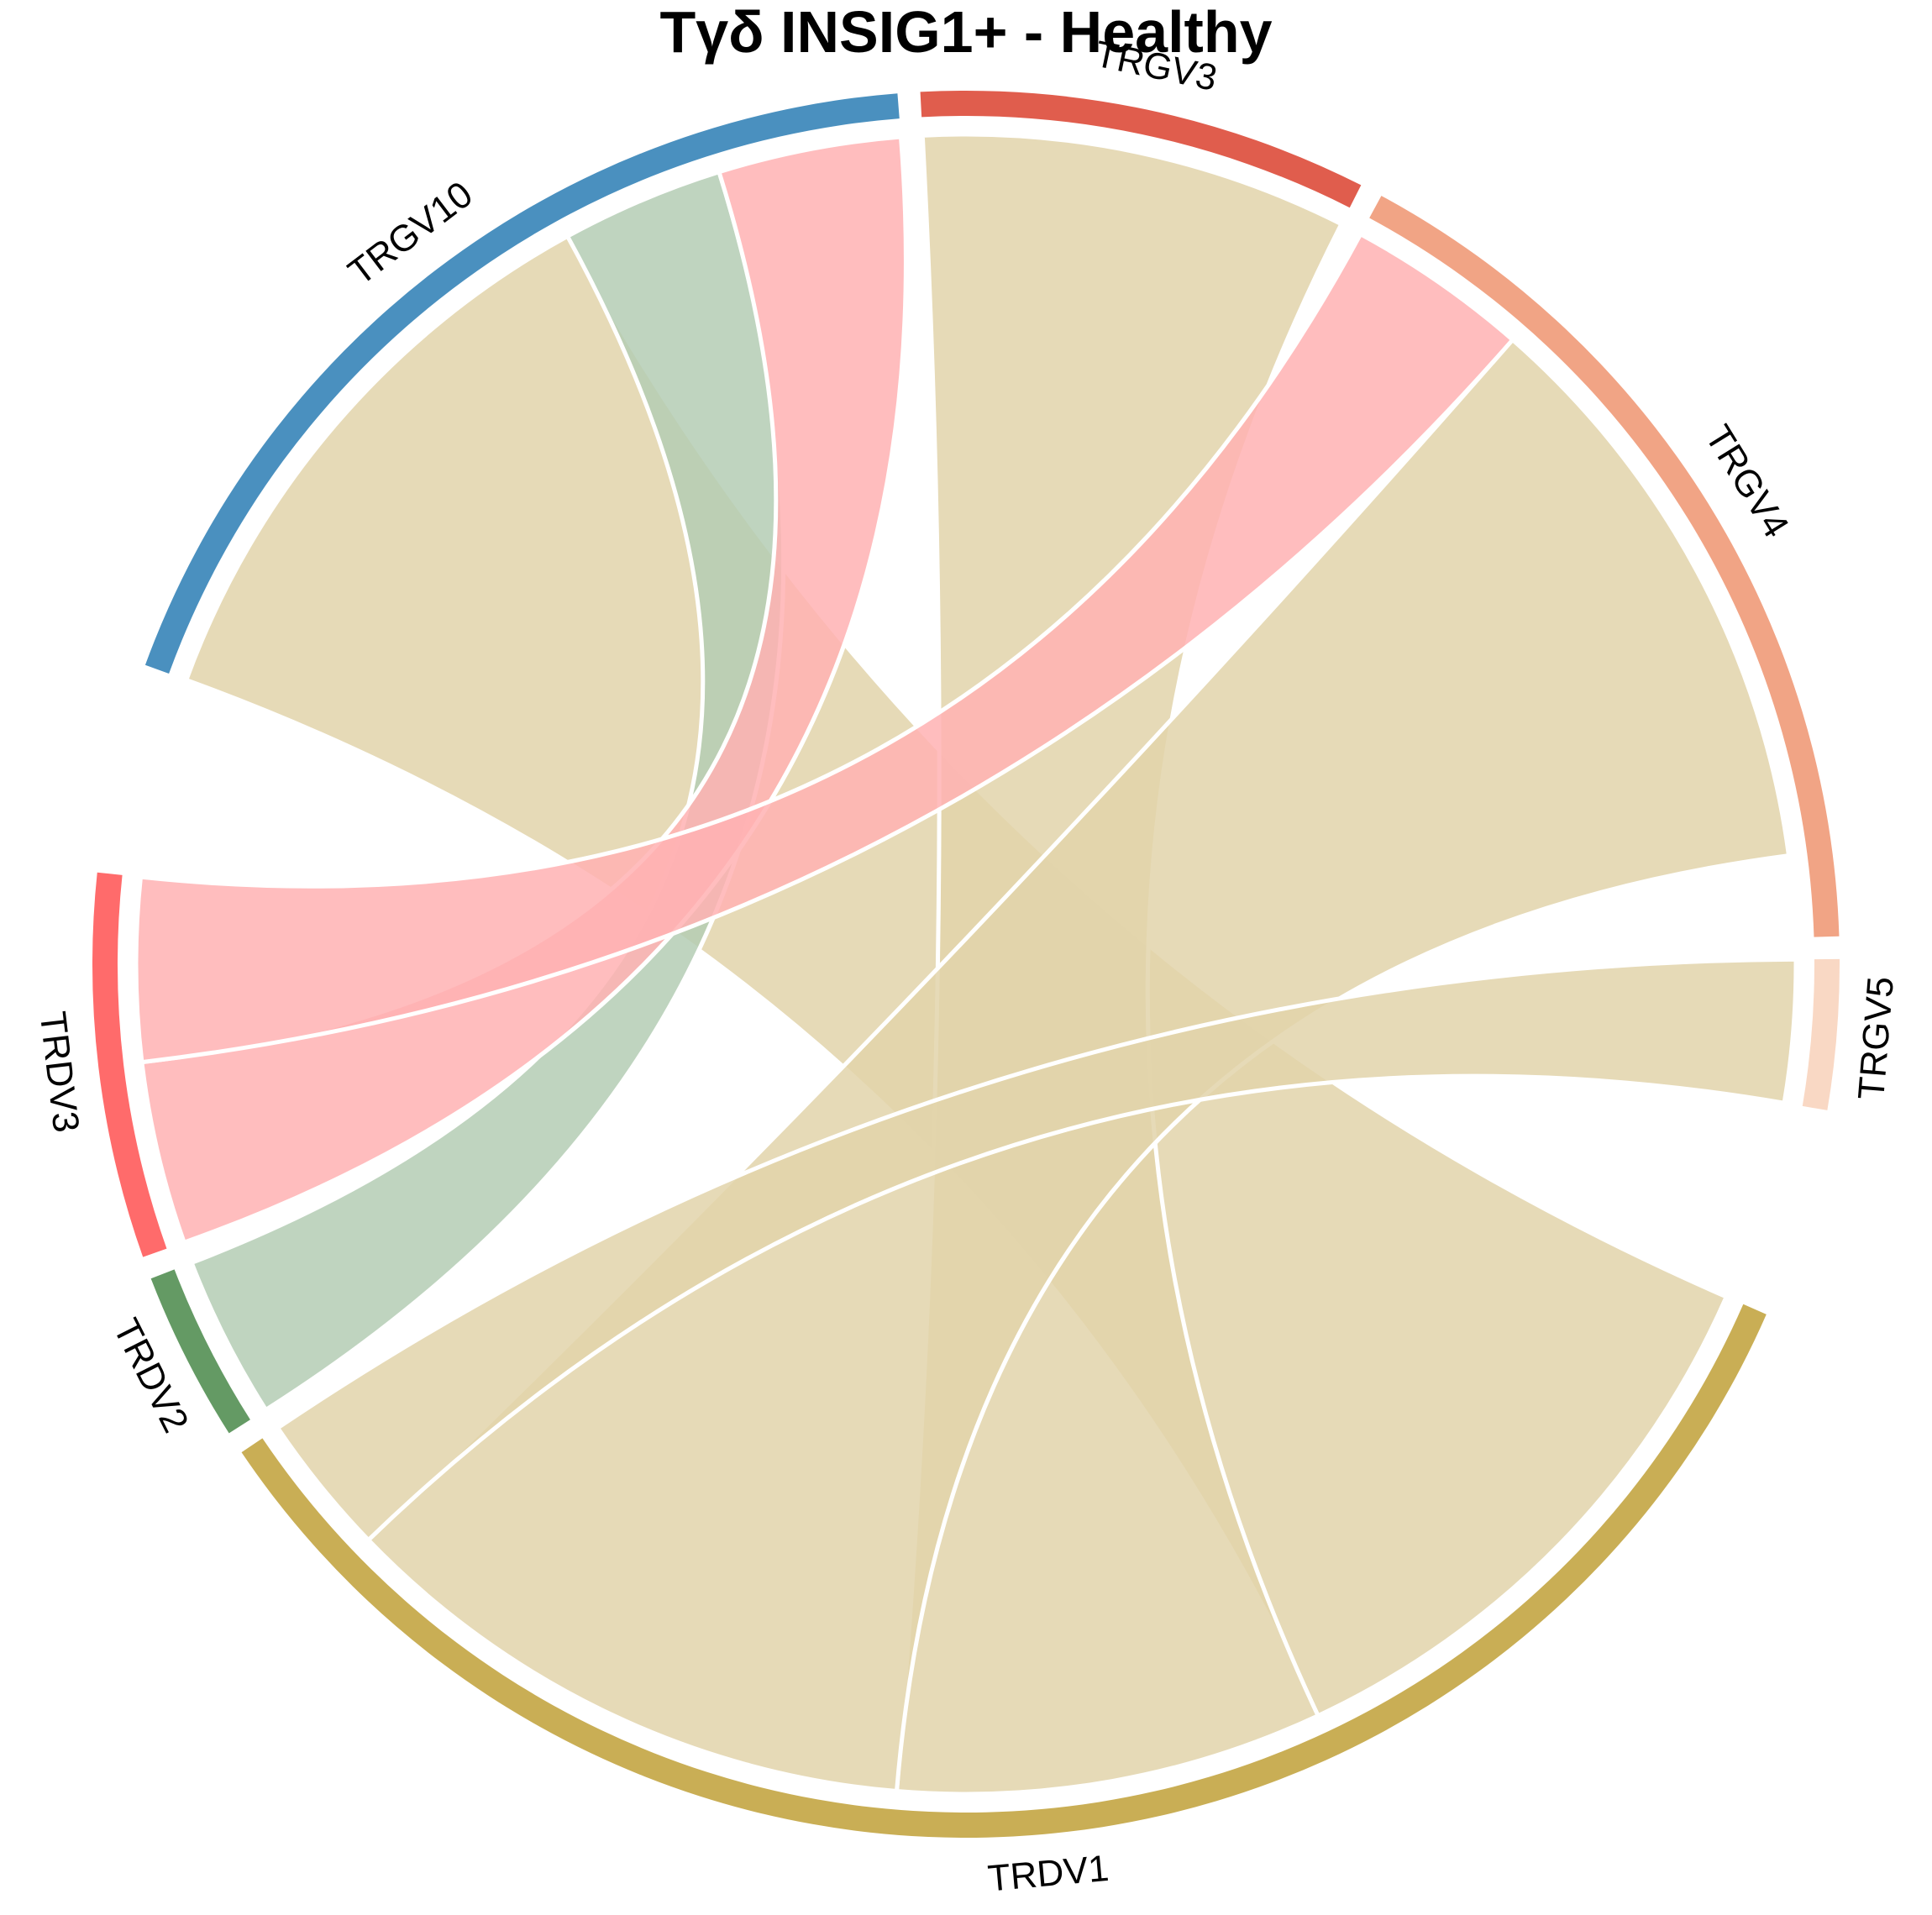 The image size is (1932, 1915). I want to click on sector-trgv3, so click(1141, 149).